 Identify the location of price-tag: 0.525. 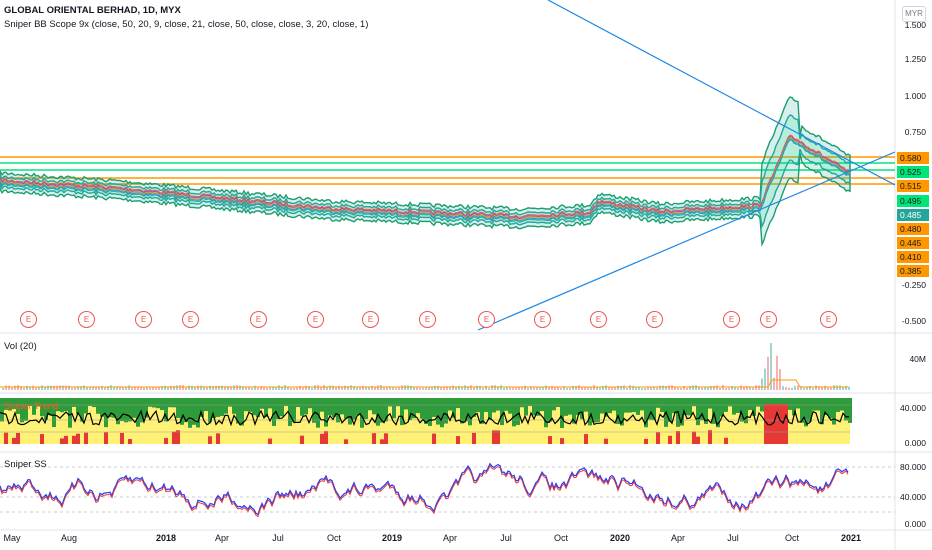
(913, 172).